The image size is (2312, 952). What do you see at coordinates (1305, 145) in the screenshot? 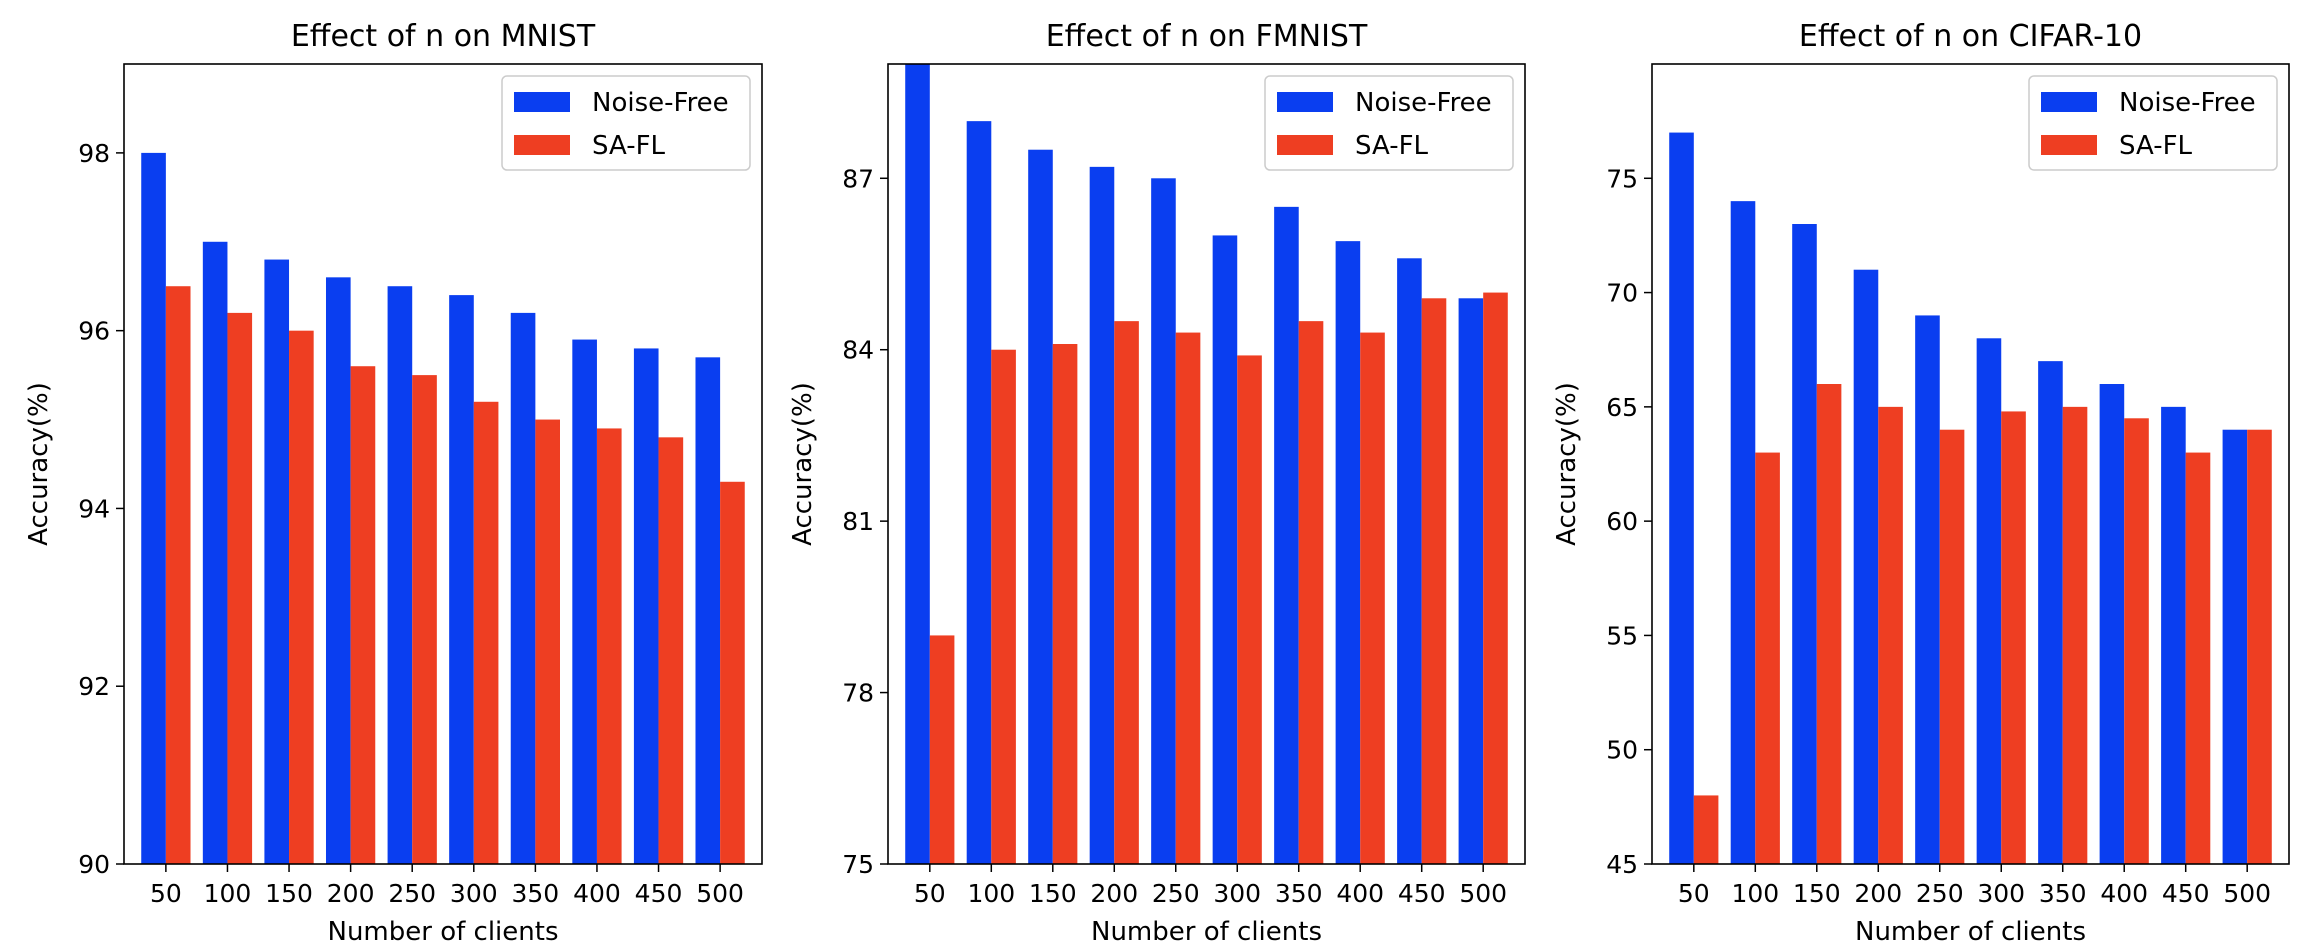
I see `legend-swatch-sa-fl` at bounding box center [1305, 145].